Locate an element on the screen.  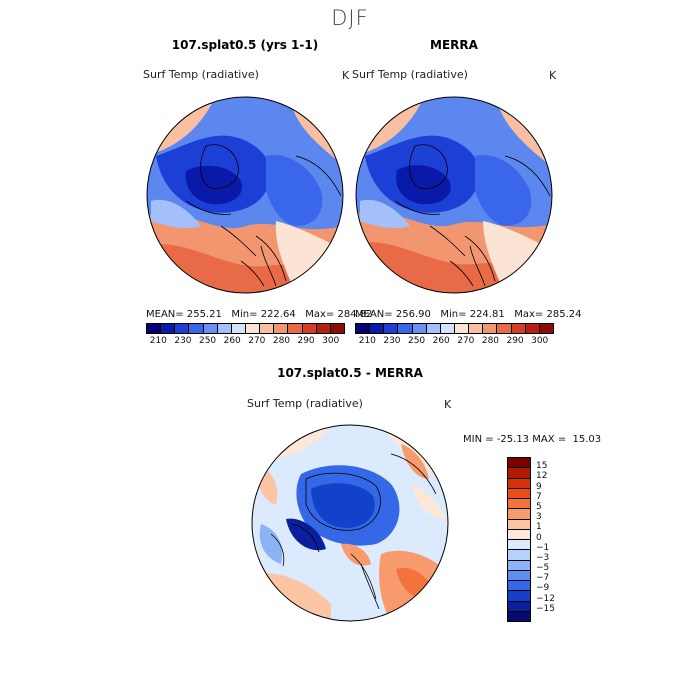
panel-2-polar-map is located at coordinates (454, 195).